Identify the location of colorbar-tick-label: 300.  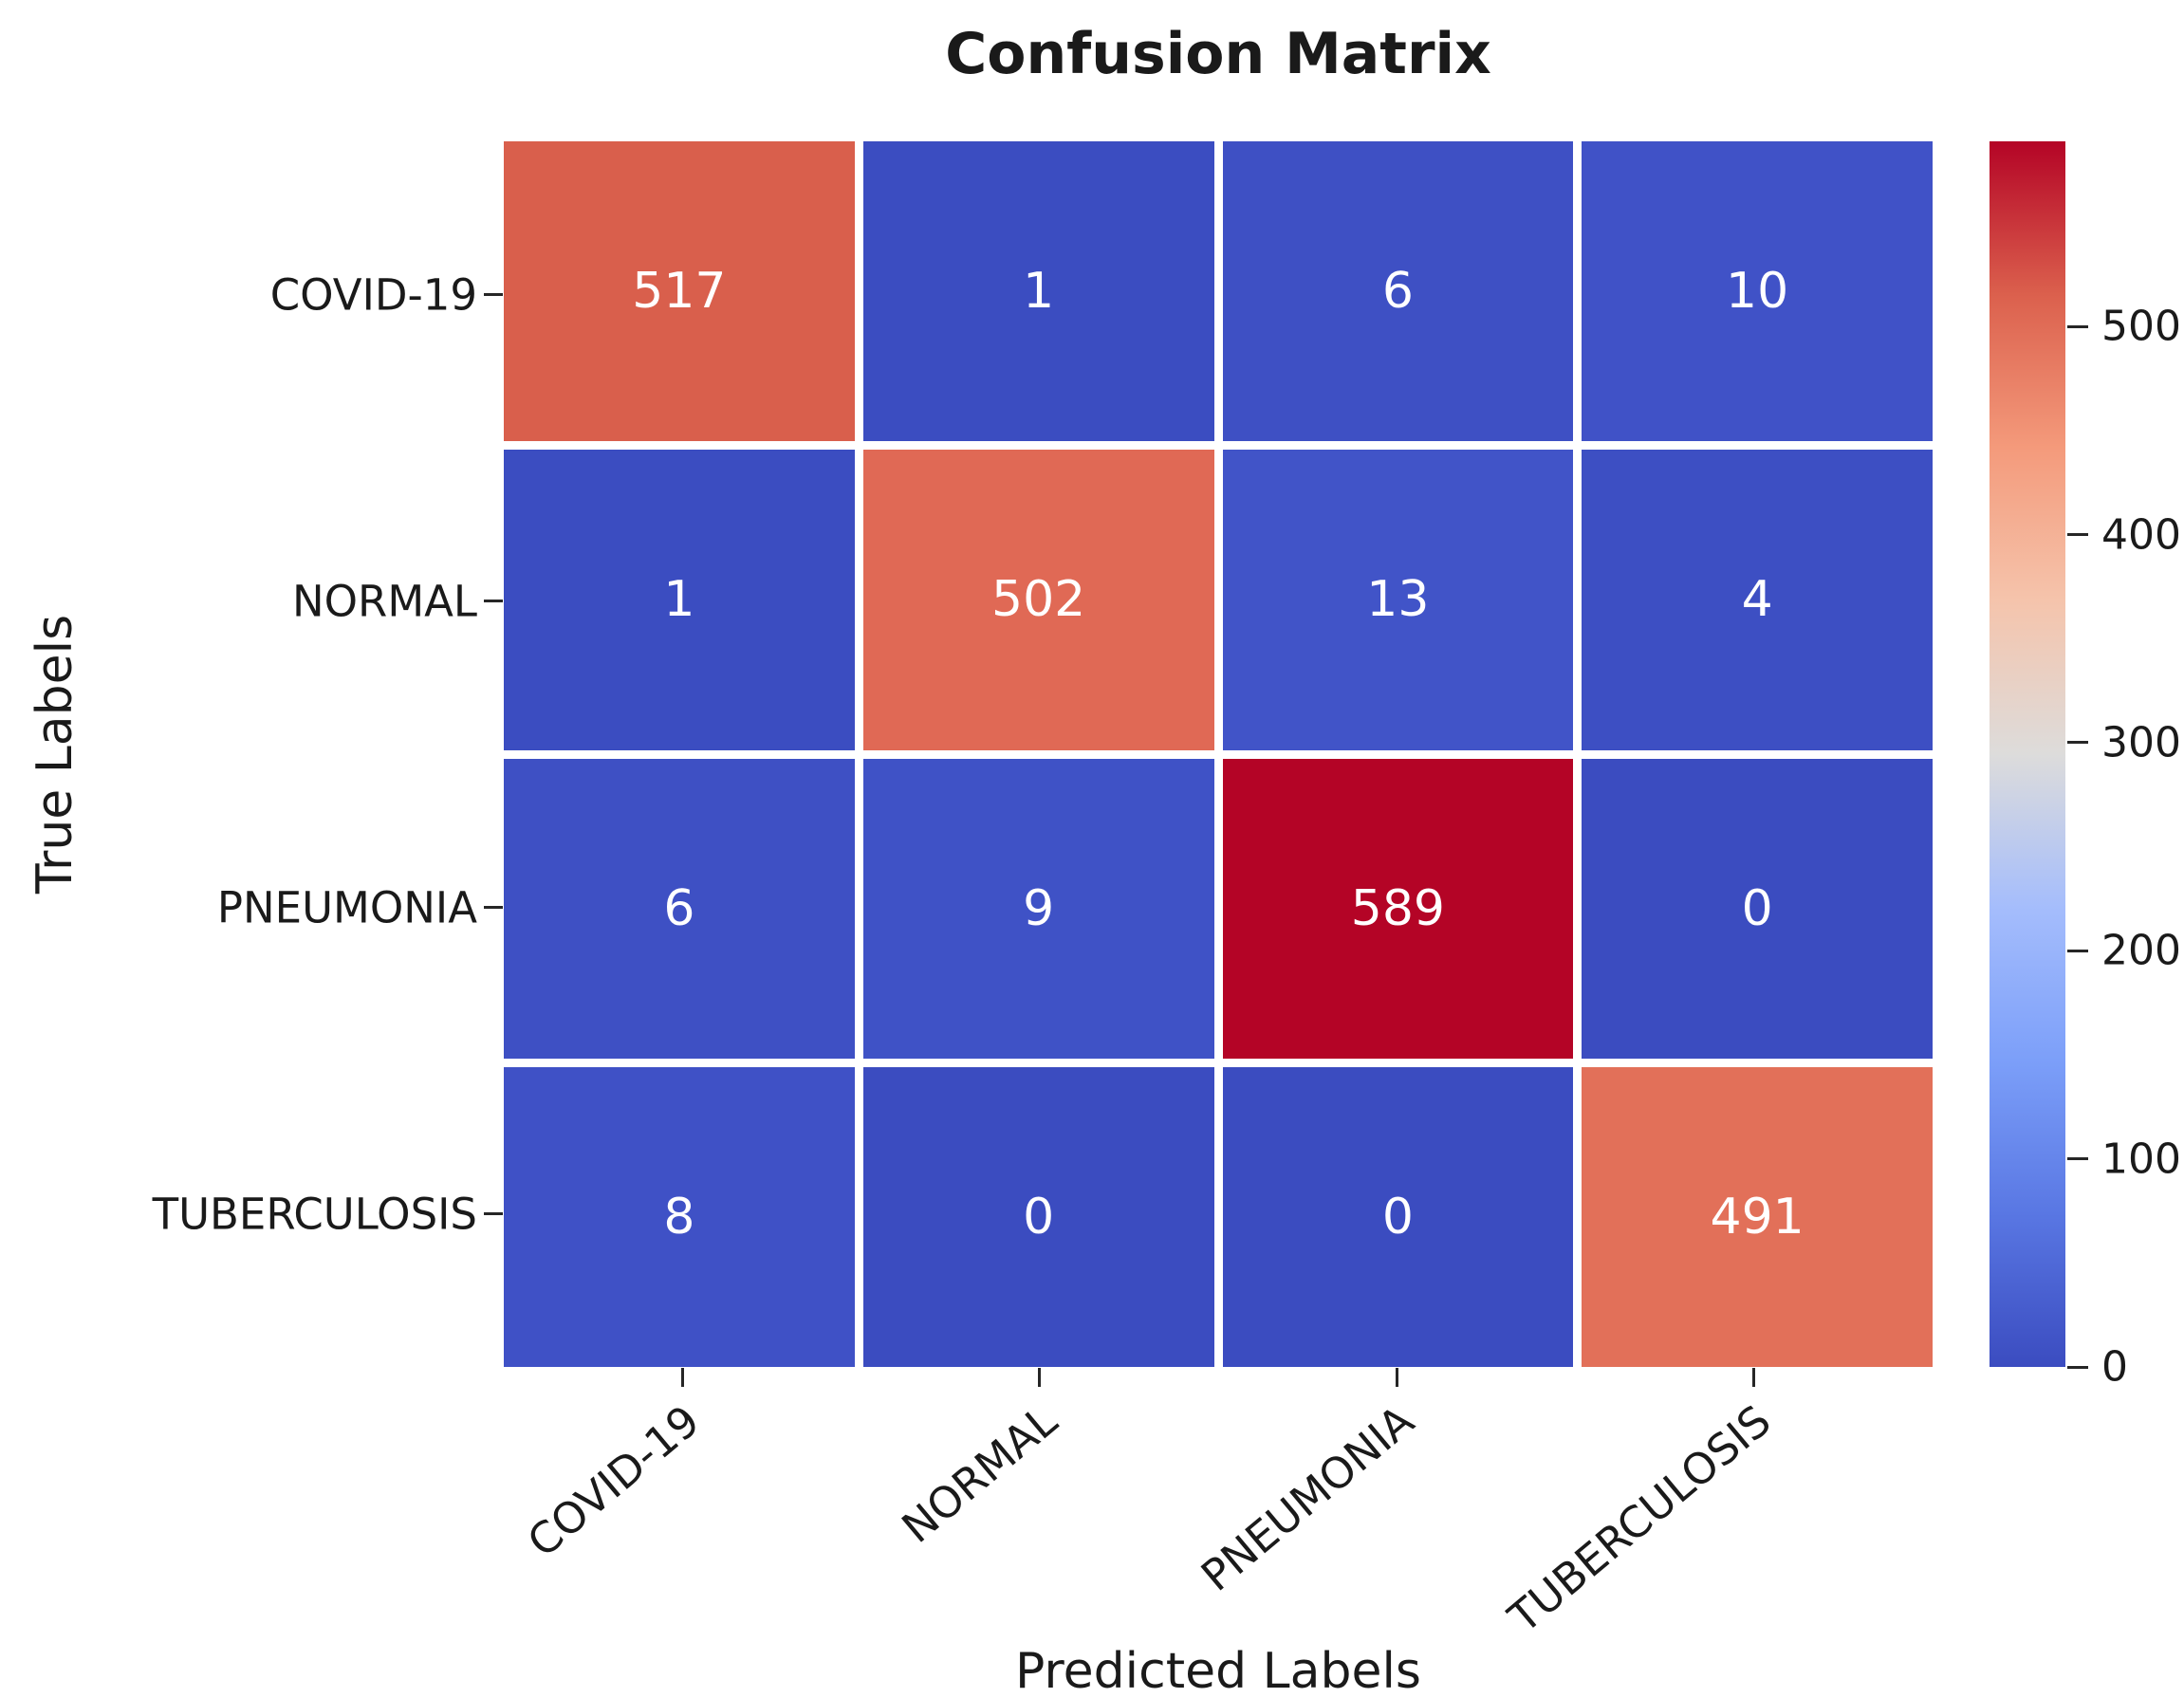
(2141, 742).